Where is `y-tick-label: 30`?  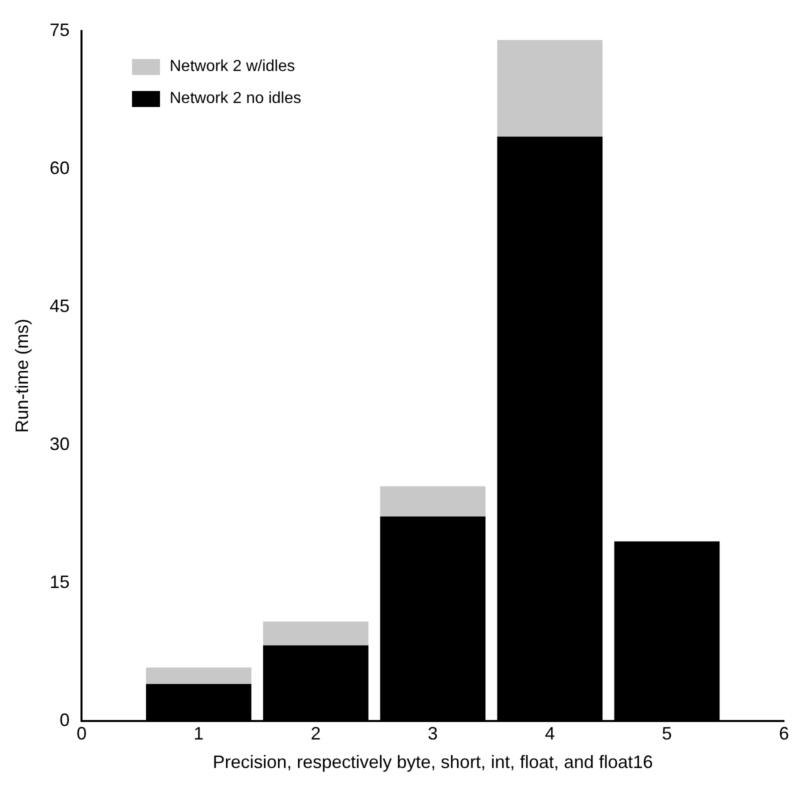
y-tick-label: 30 is located at coordinates (60, 444).